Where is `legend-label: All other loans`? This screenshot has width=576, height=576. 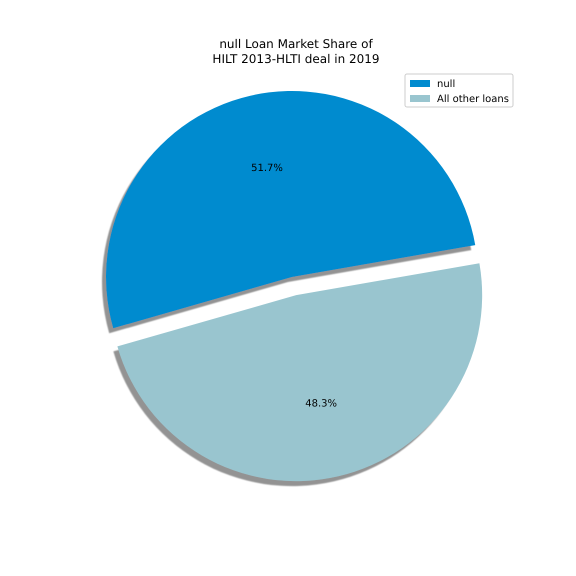 legend-label: All other loans is located at coordinates (473, 99).